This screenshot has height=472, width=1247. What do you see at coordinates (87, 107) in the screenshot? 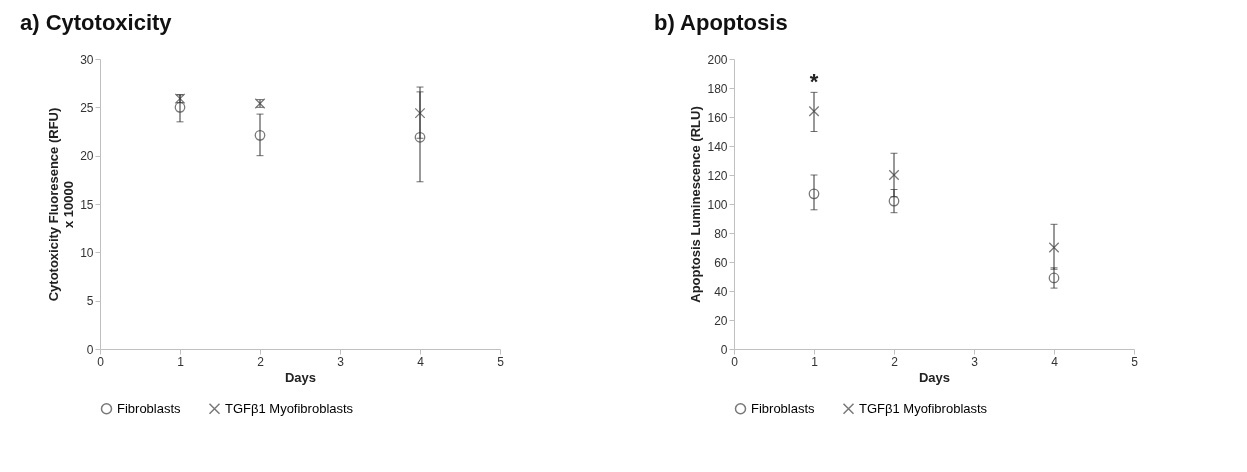
I see `y-tick-label: 25` at bounding box center [87, 107].